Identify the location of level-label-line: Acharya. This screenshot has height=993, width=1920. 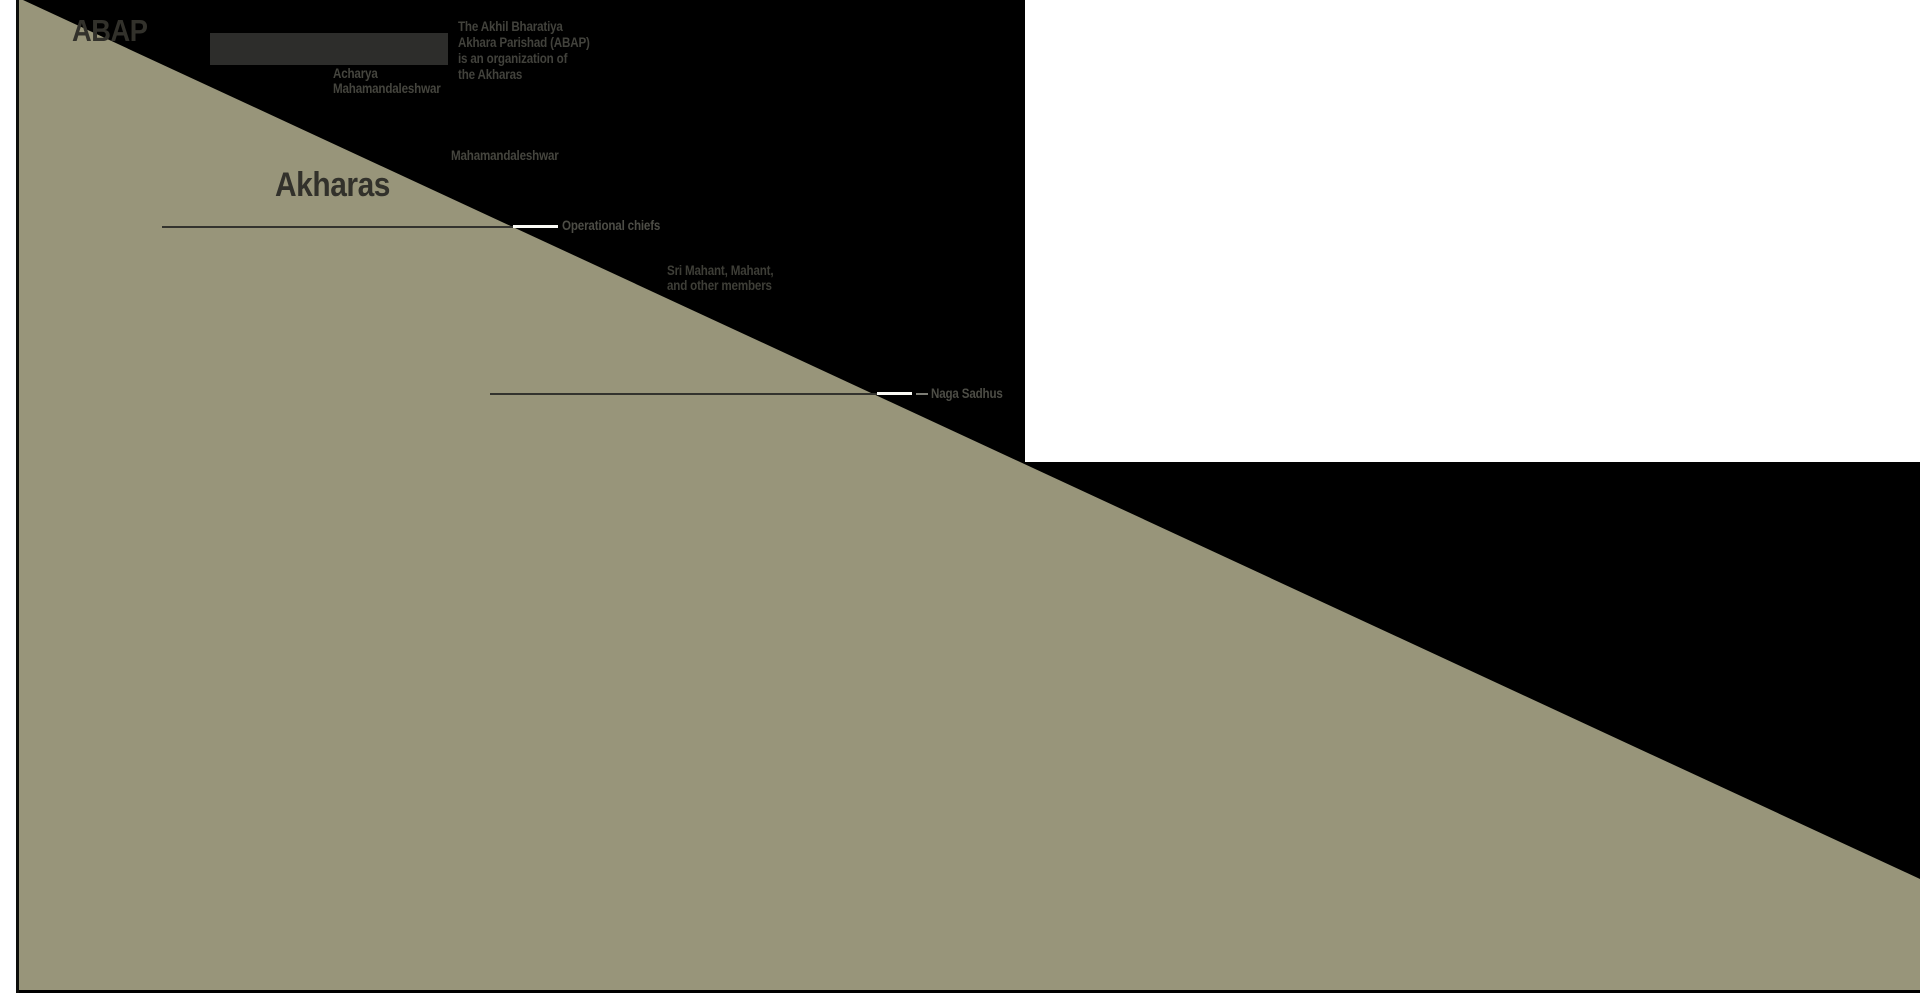
(355, 73).